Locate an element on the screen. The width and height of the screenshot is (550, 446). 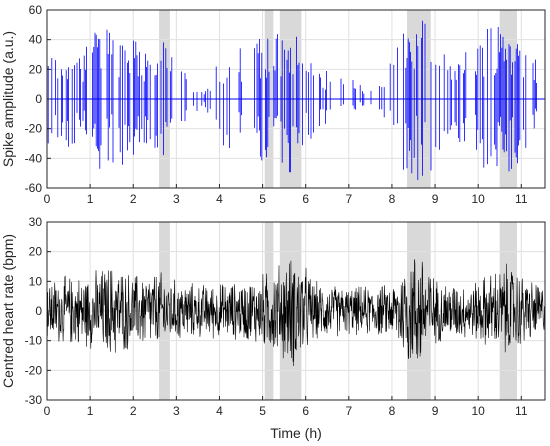
y-tick-label: -30 is located at coordinates (34, 400).